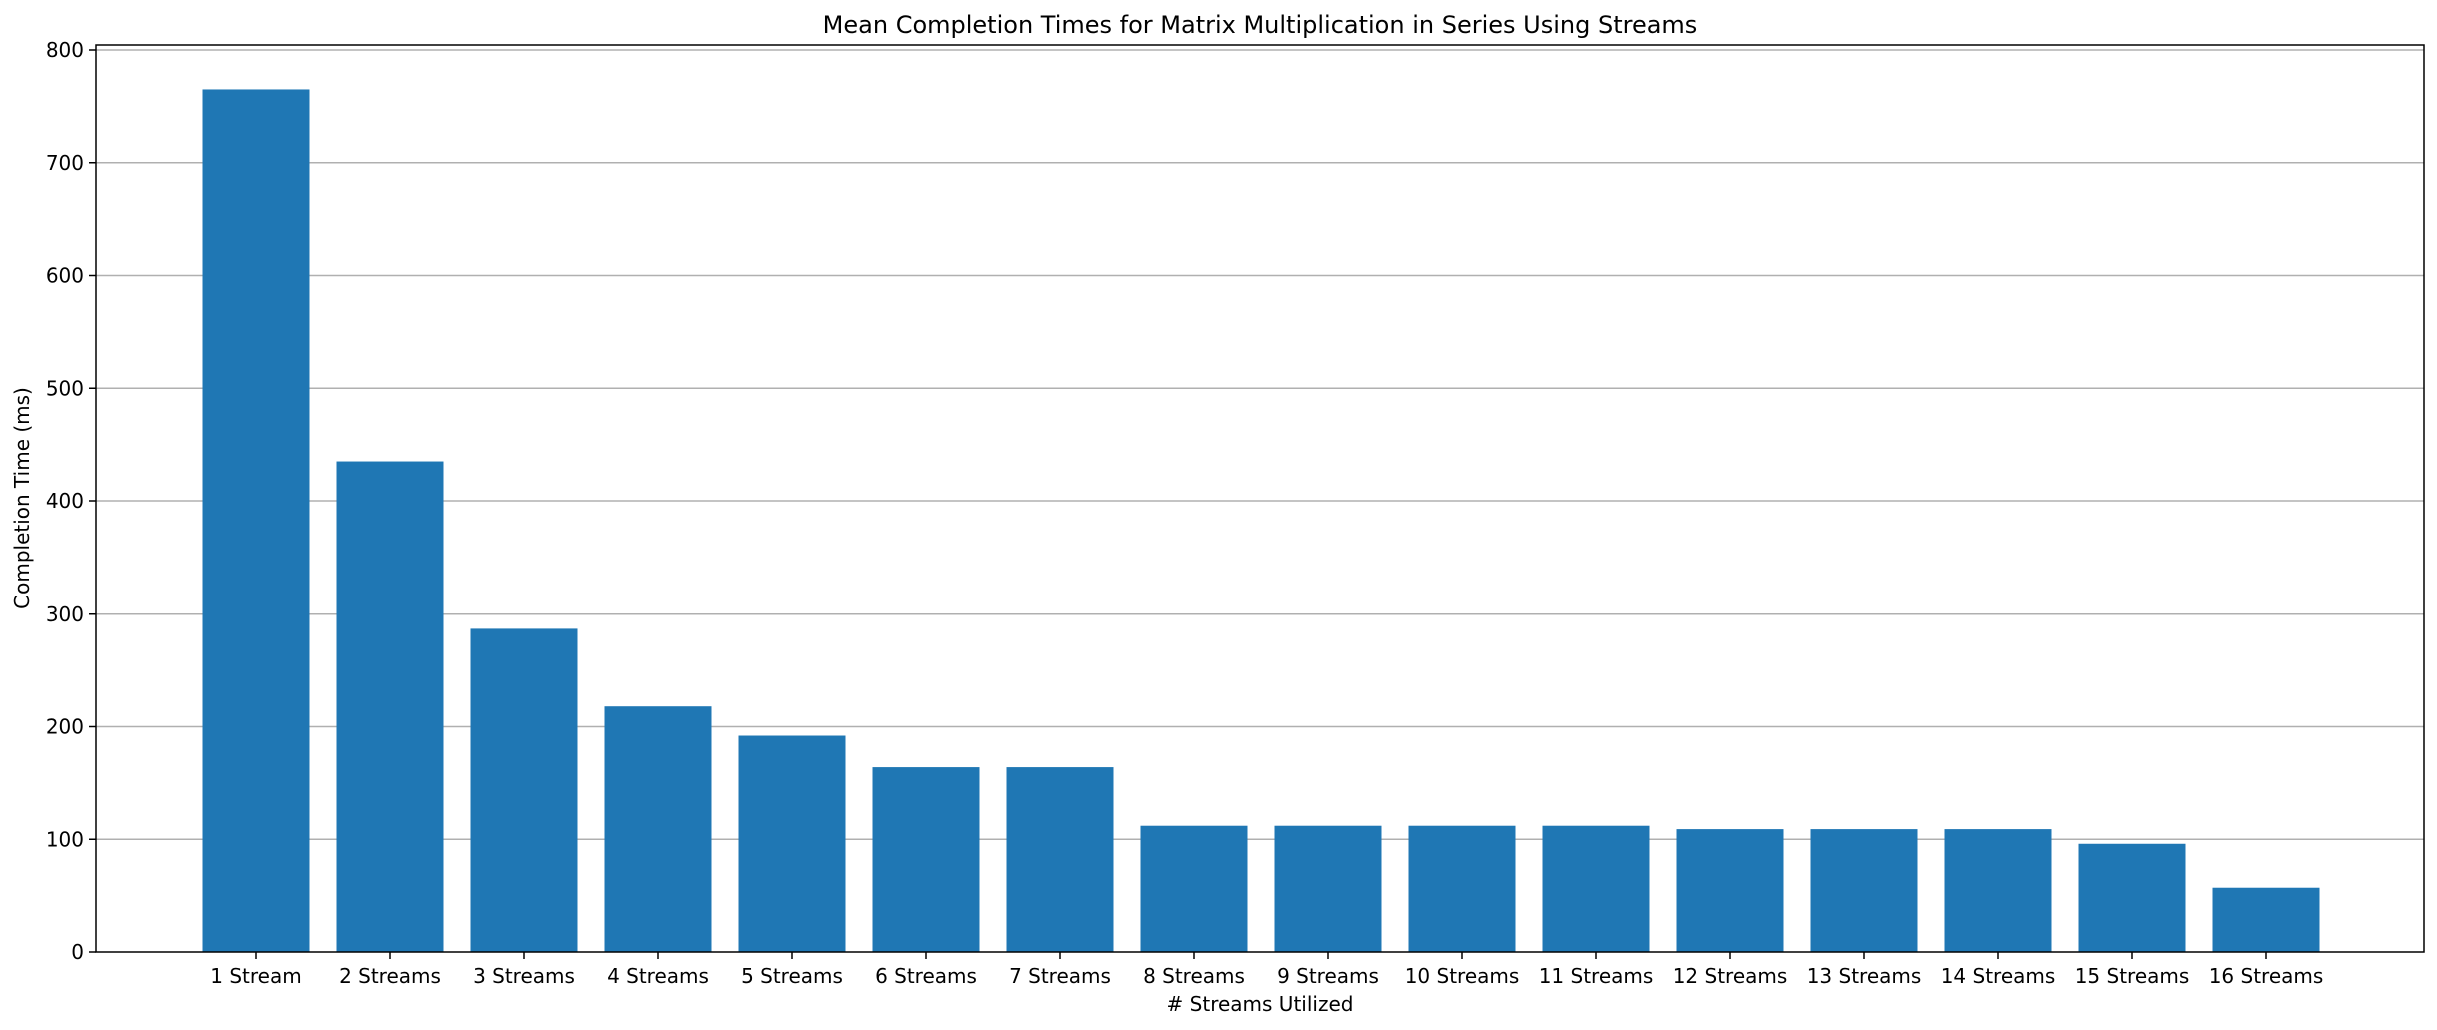 This screenshot has width=2437, height=1030. I want to click on x-tick-label: 8 Streams, so click(1194, 976).